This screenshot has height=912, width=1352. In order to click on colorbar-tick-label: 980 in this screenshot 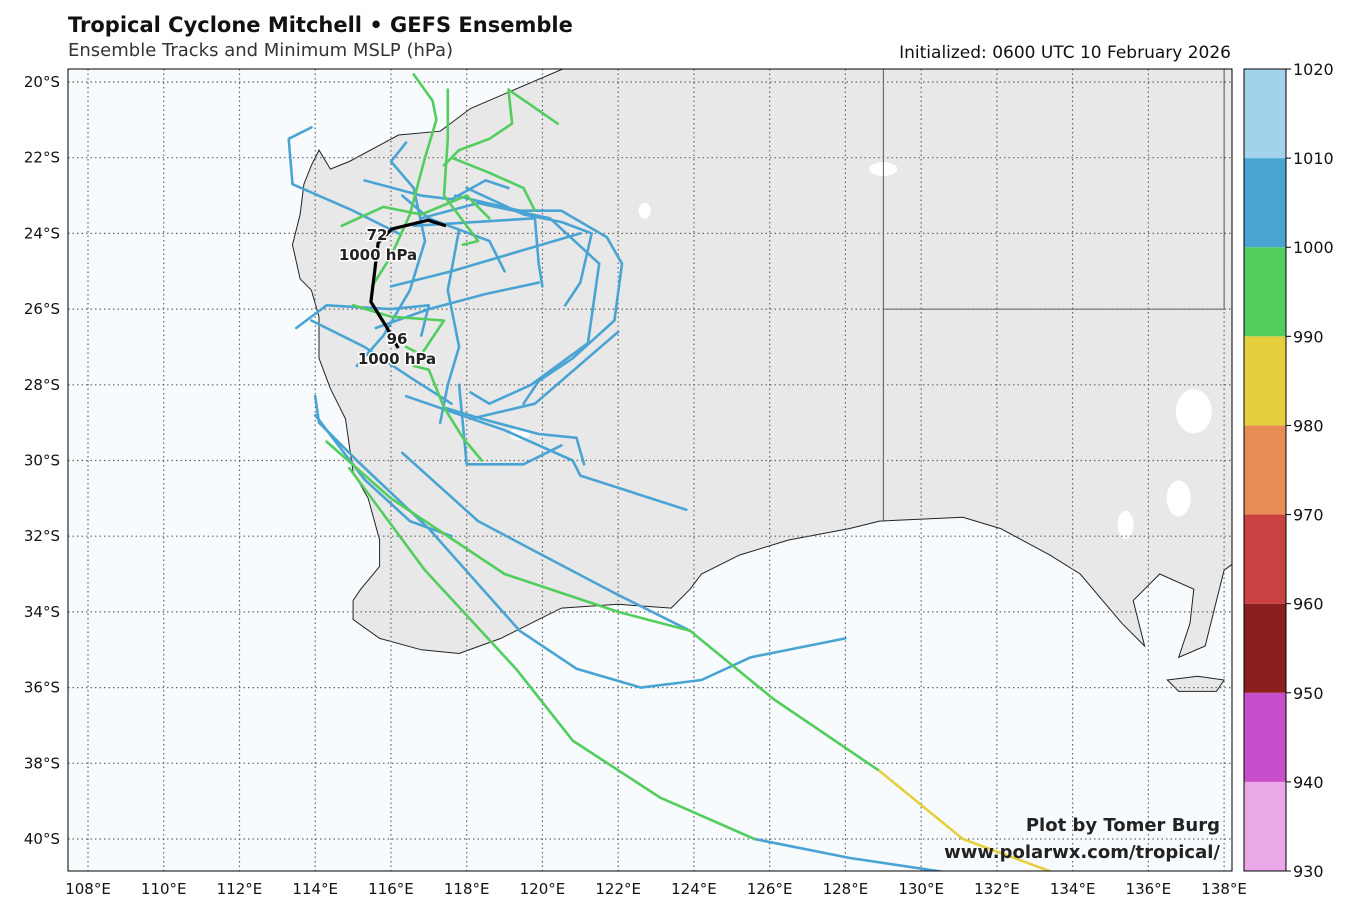, I will do `click(1308, 425)`.